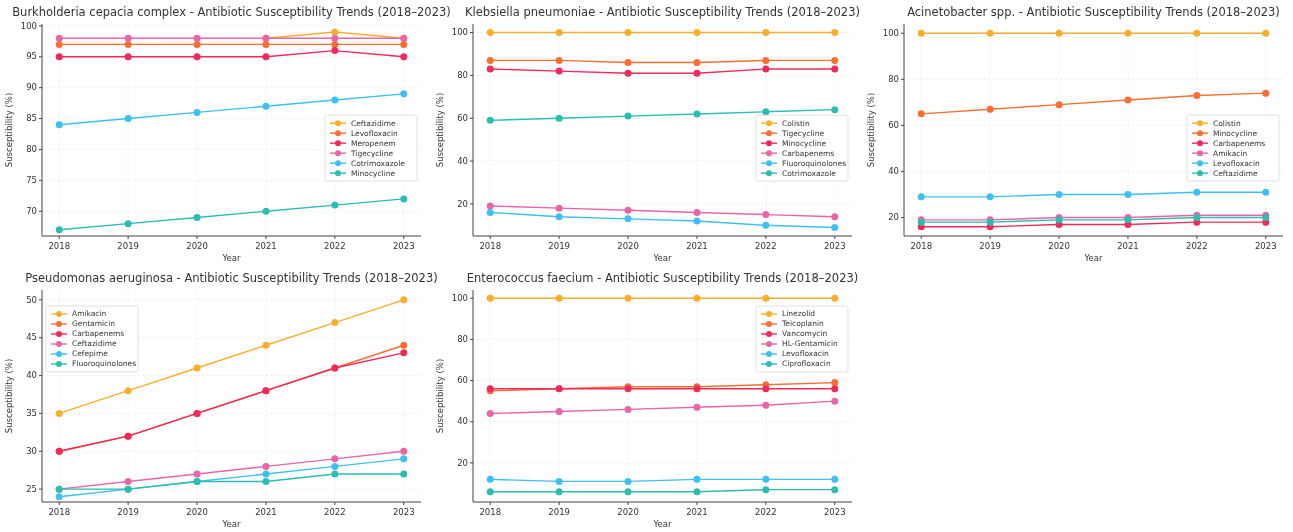  What do you see at coordinates (662, 12) in the screenshot?
I see `chart-title: Klebsiella pneumoniae - Antibiotic Susceptibility Trends (2018–2023)` at bounding box center [662, 12].